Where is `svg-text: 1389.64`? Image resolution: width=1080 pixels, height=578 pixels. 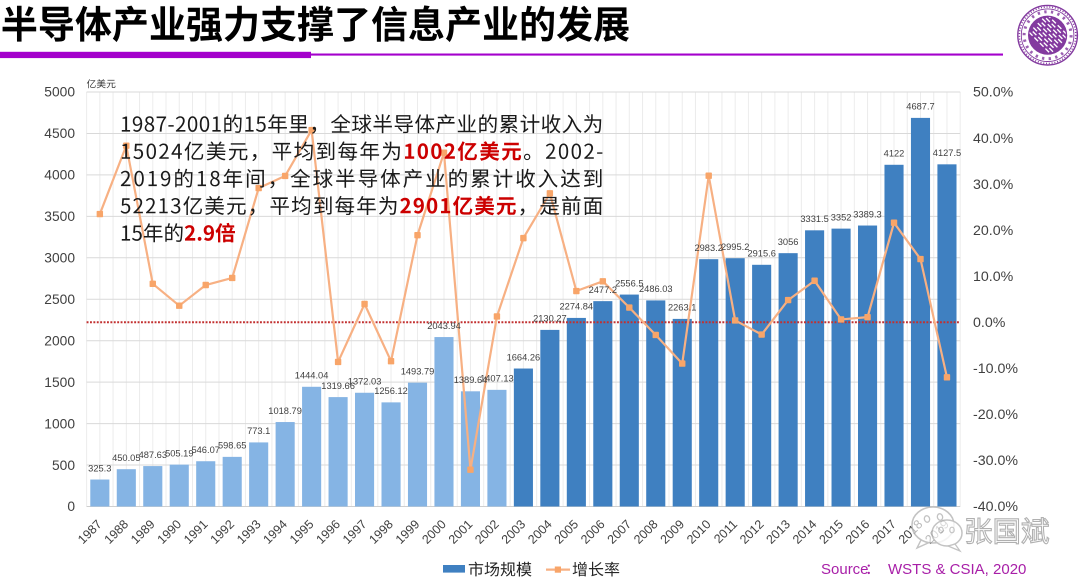 svg-text: 1389.64 is located at coordinates (471, 380).